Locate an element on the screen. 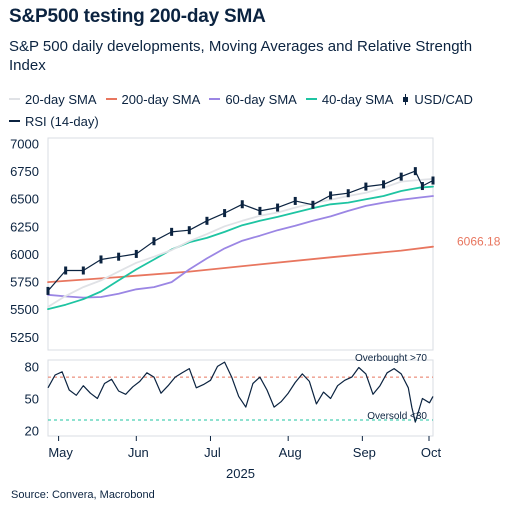 This screenshot has height=515, width=512. legend-label-200-day-sma: 200-day SMA is located at coordinates (161, 99).